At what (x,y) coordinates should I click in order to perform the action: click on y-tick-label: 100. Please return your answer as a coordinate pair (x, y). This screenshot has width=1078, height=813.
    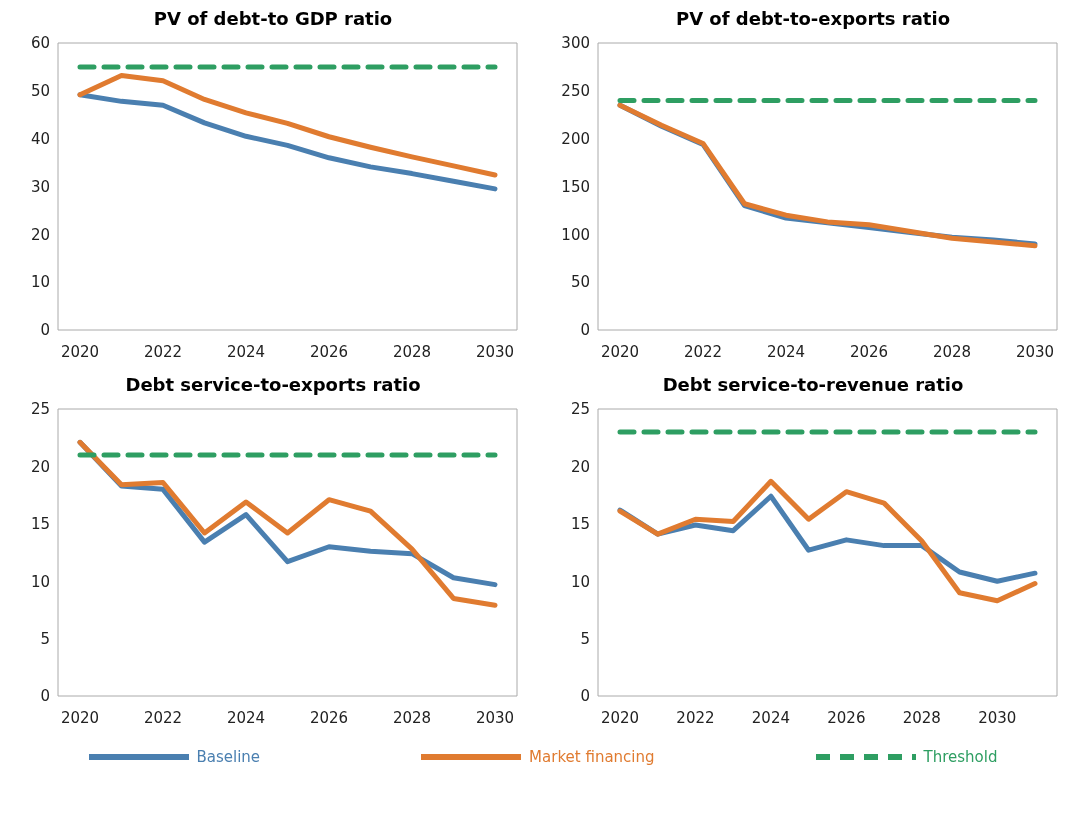
    Looking at the image, I should click on (575, 234).